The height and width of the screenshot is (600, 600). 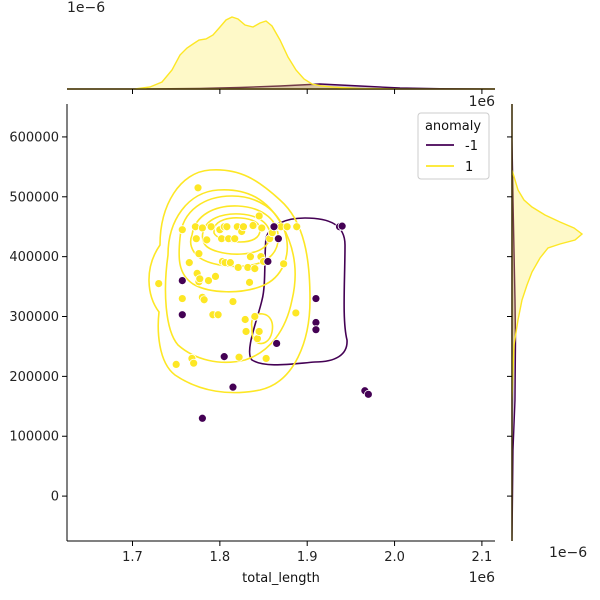 I want to click on top-marginal: 1e−6, so click(x=281, y=47).